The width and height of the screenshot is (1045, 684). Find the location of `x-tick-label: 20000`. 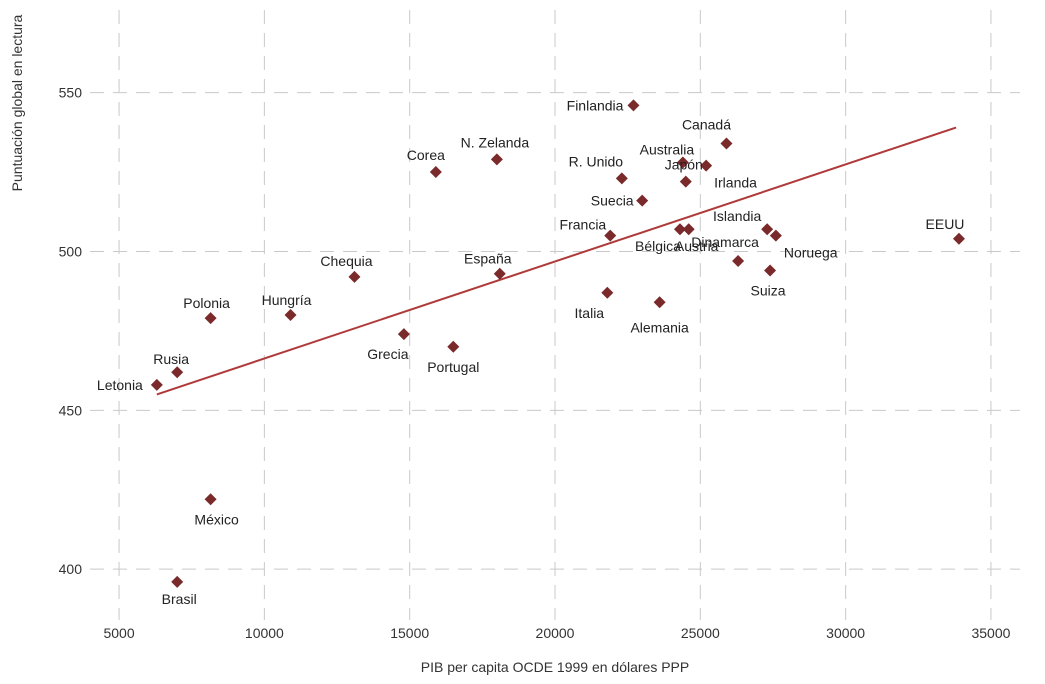

x-tick-label: 20000 is located at coordinates (555, 633).